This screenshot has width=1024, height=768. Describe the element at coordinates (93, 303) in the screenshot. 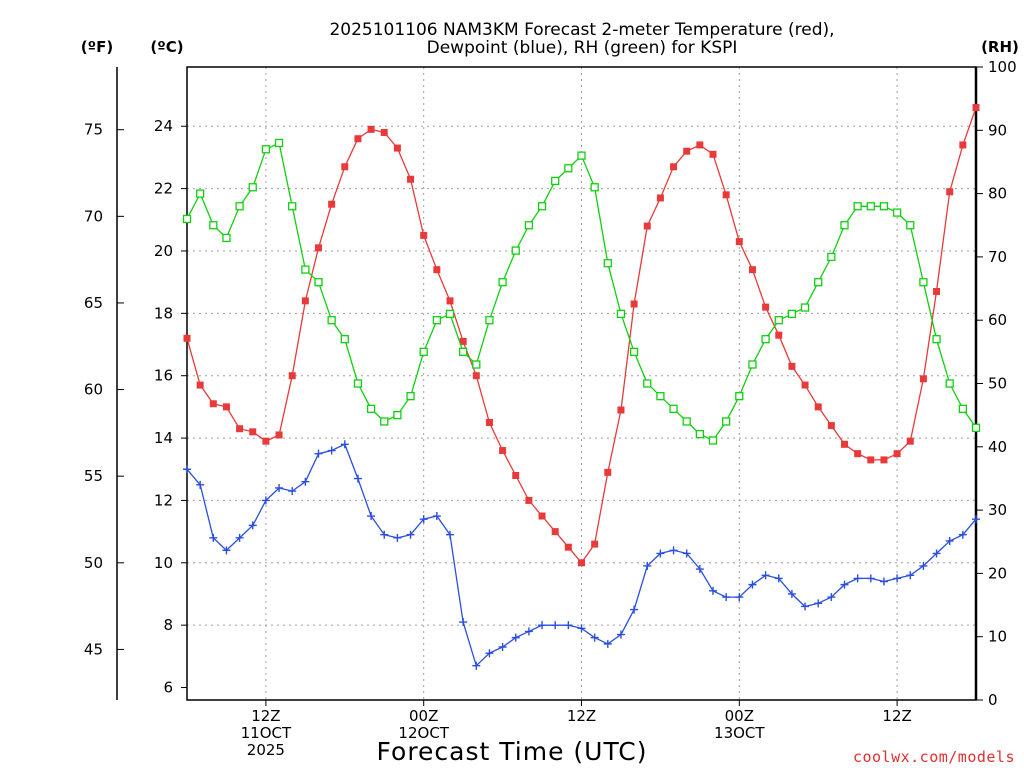

I see `fahrenheit-tick-label: 65` at that location.